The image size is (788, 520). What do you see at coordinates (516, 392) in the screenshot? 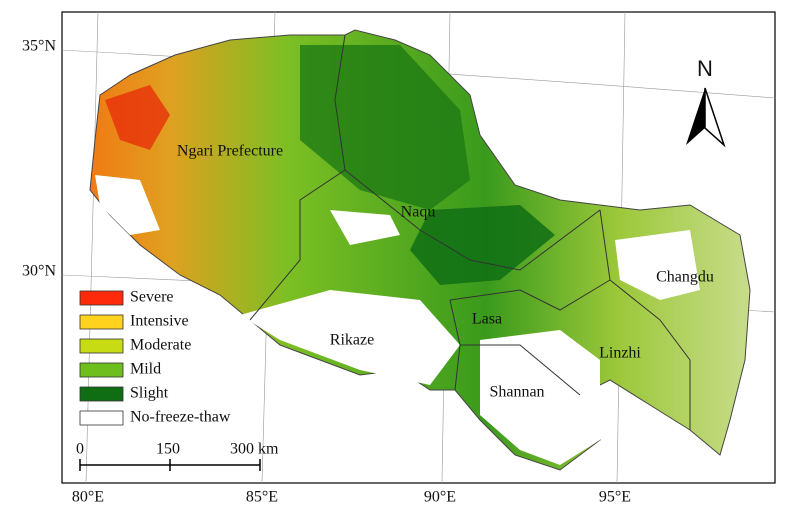
I see `region-label: Shannan` at bounding box center [516, 392].